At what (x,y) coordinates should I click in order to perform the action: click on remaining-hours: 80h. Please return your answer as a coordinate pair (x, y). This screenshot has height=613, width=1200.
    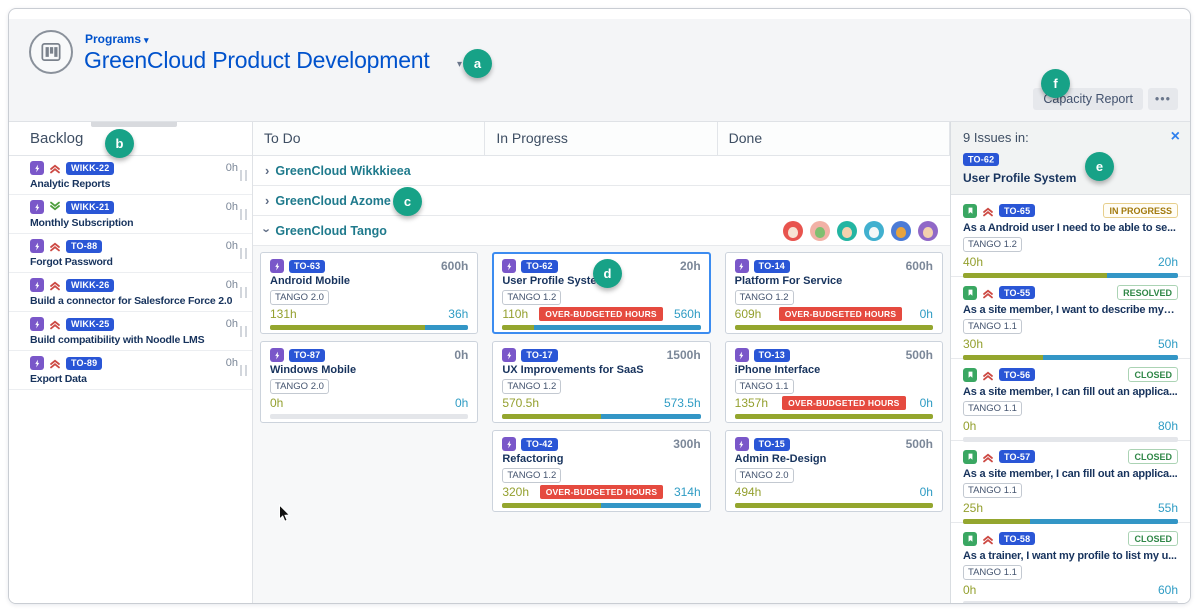
    Looking at the image, I should click on (1167, 426).